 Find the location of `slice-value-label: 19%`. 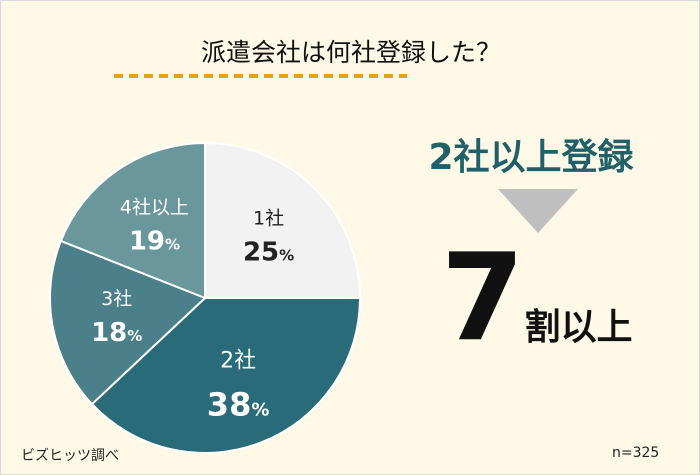

slice-value-label: 19% is located at coordinates (154, 242).